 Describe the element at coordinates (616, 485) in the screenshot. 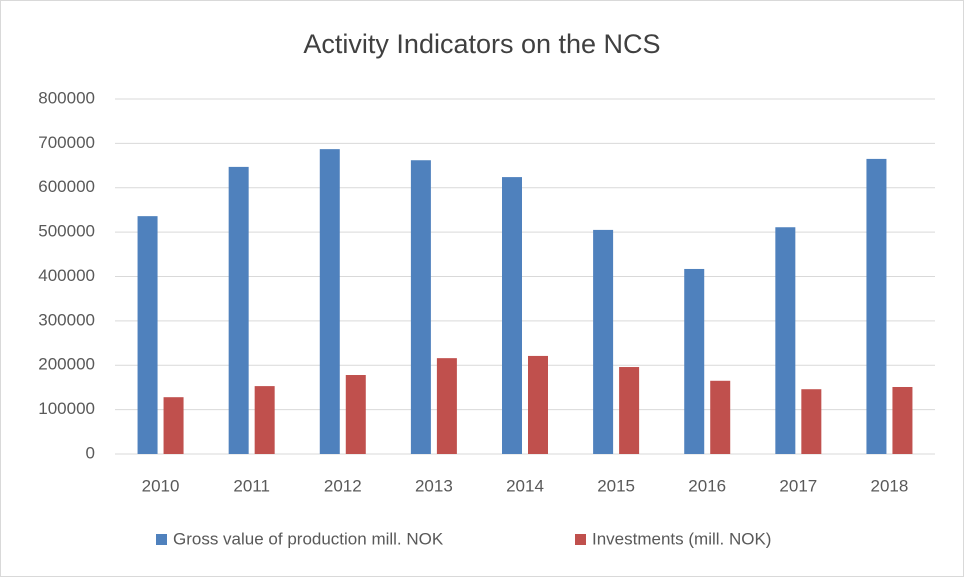

I see `x-tick-label: 2015` at that location.